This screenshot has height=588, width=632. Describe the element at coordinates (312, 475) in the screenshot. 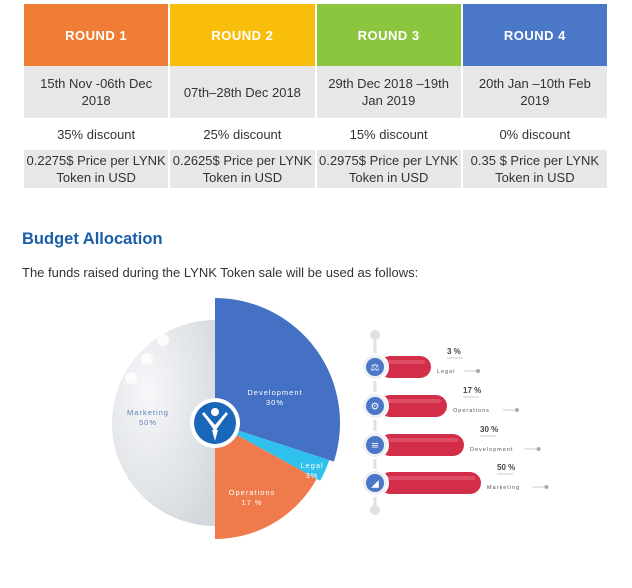

I see `pie-value-legal: 3%` at that location.